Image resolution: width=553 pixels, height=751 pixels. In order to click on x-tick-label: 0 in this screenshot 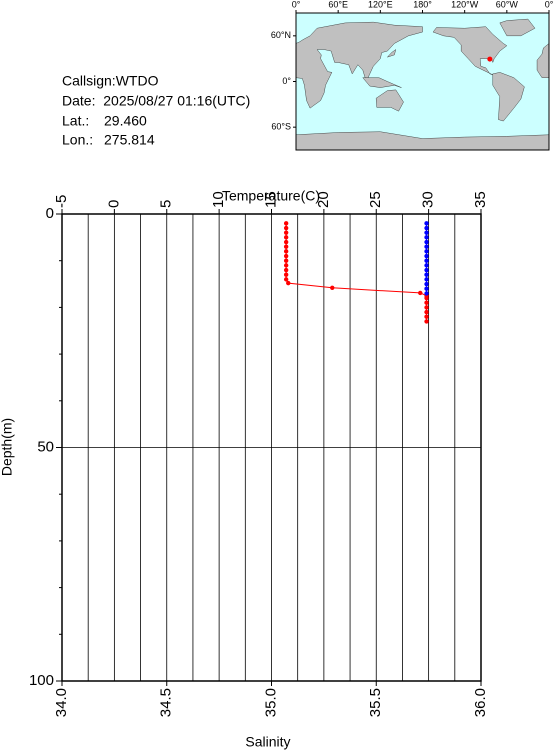, I will do `click(113, 204)`.